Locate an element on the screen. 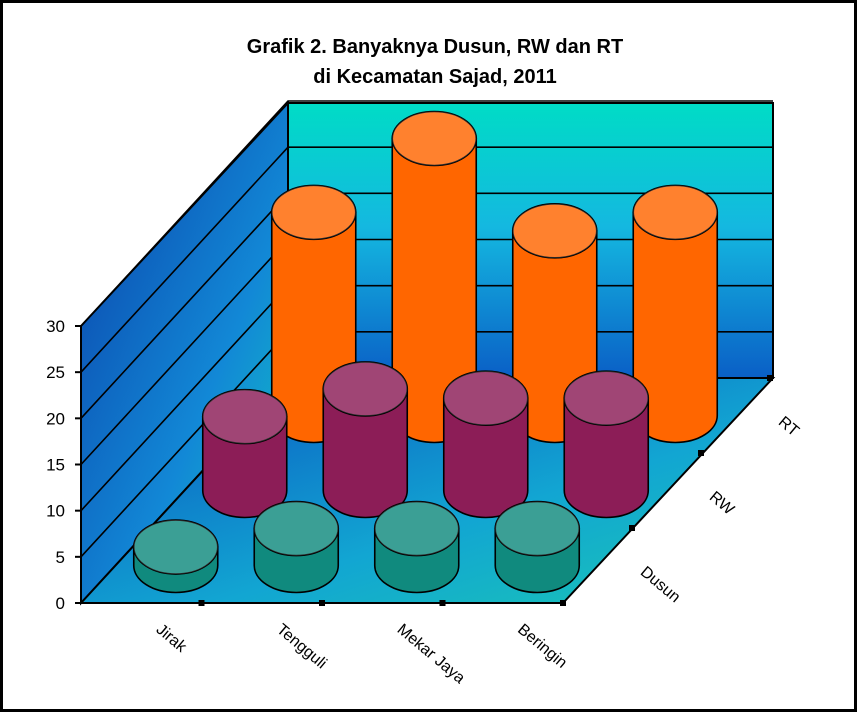 The image size is (857, 715). bar-rw-beringin is located at coordinates (606, 444).